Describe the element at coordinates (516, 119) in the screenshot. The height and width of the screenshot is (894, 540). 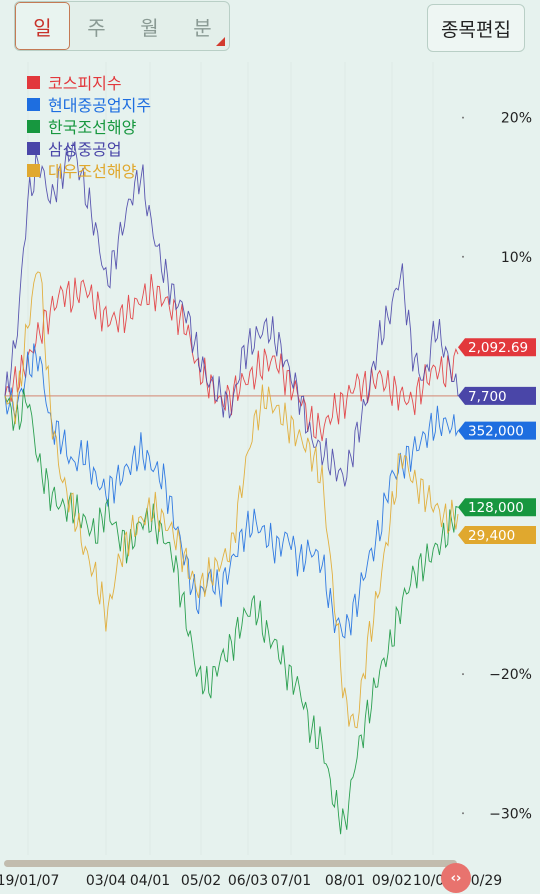
I see `y-tick-label: 20%` at that location.